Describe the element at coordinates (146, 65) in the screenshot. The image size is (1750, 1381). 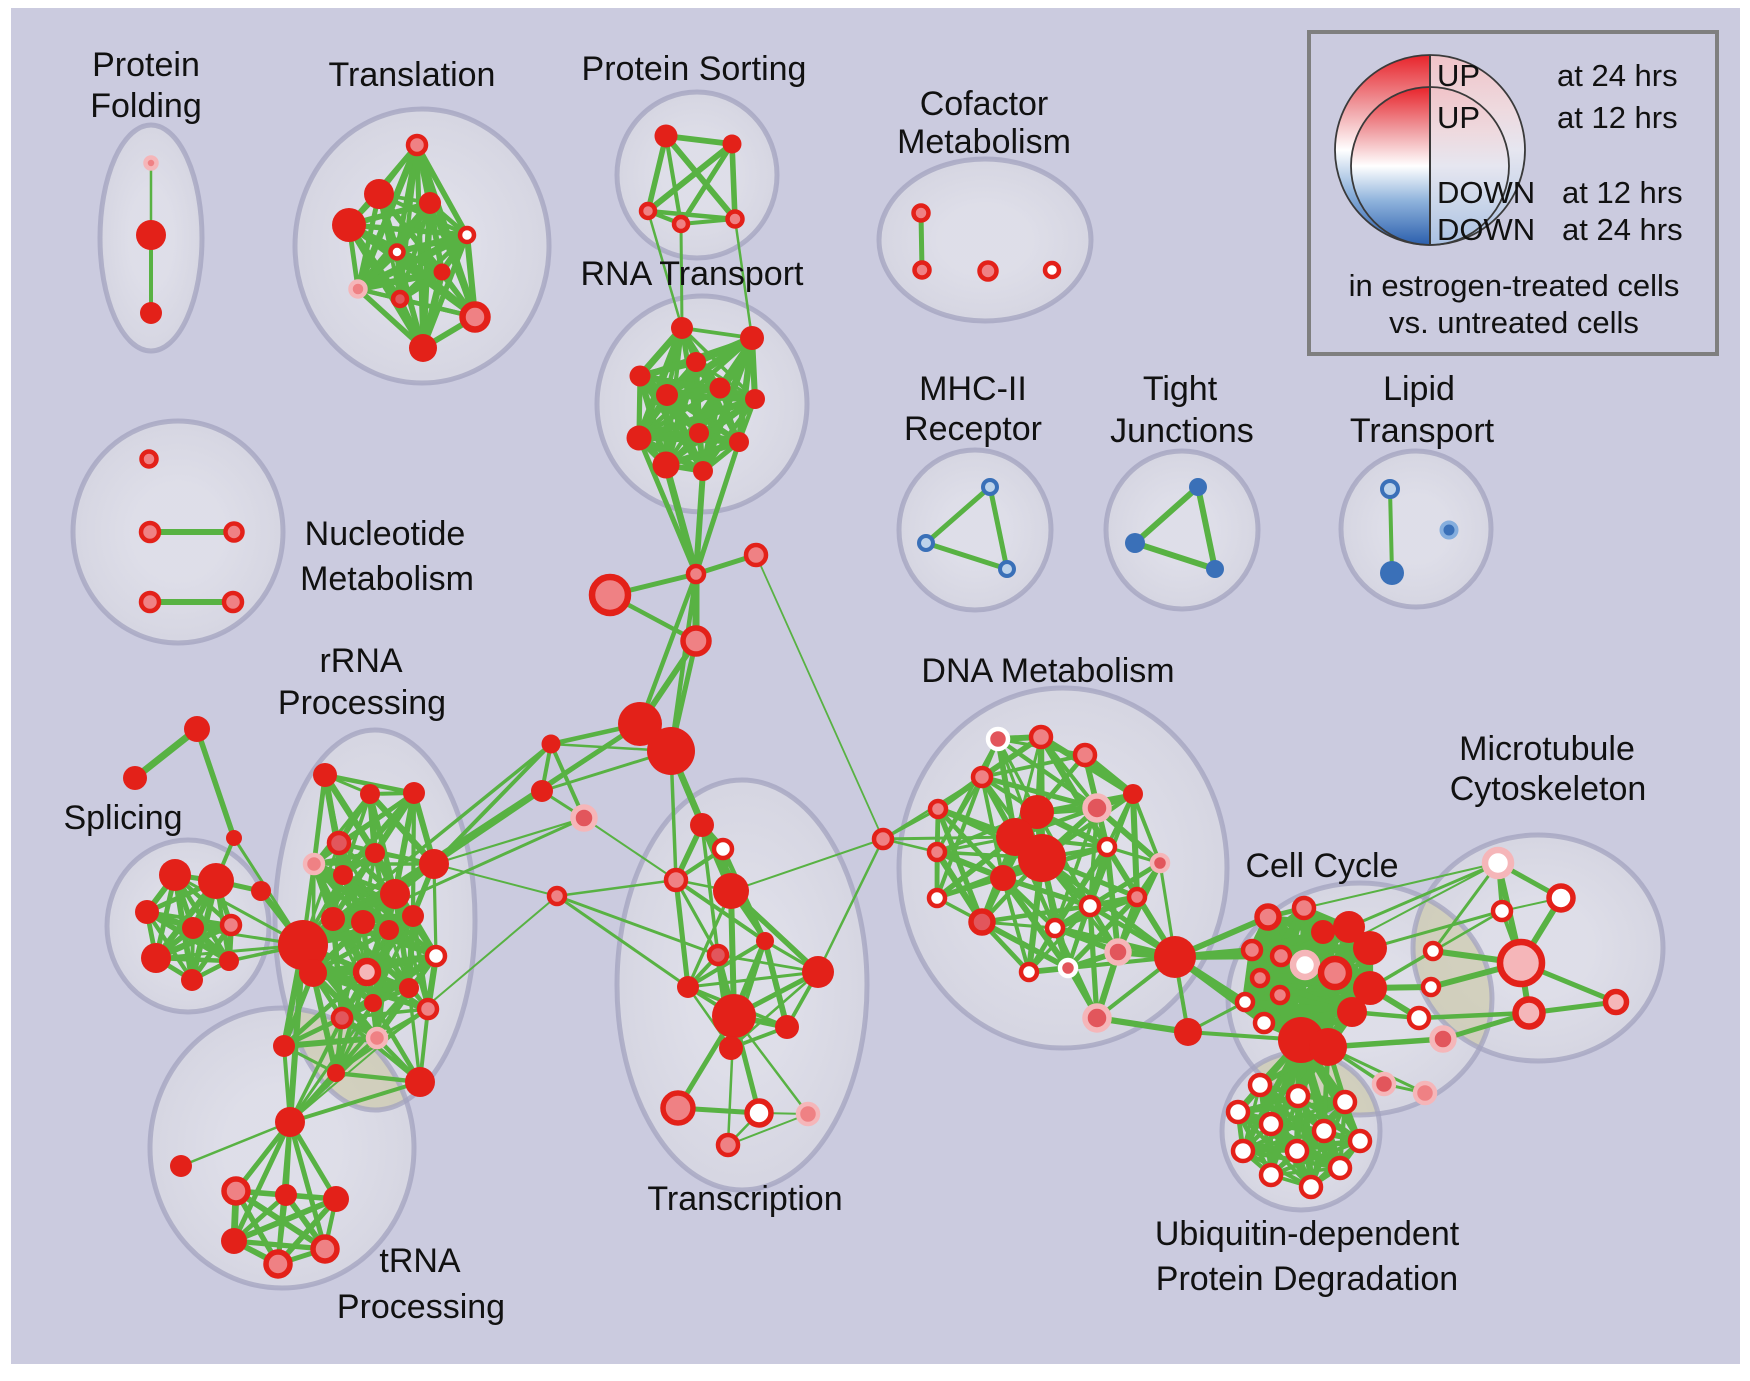
I see `svg-text: Protein` at that location.